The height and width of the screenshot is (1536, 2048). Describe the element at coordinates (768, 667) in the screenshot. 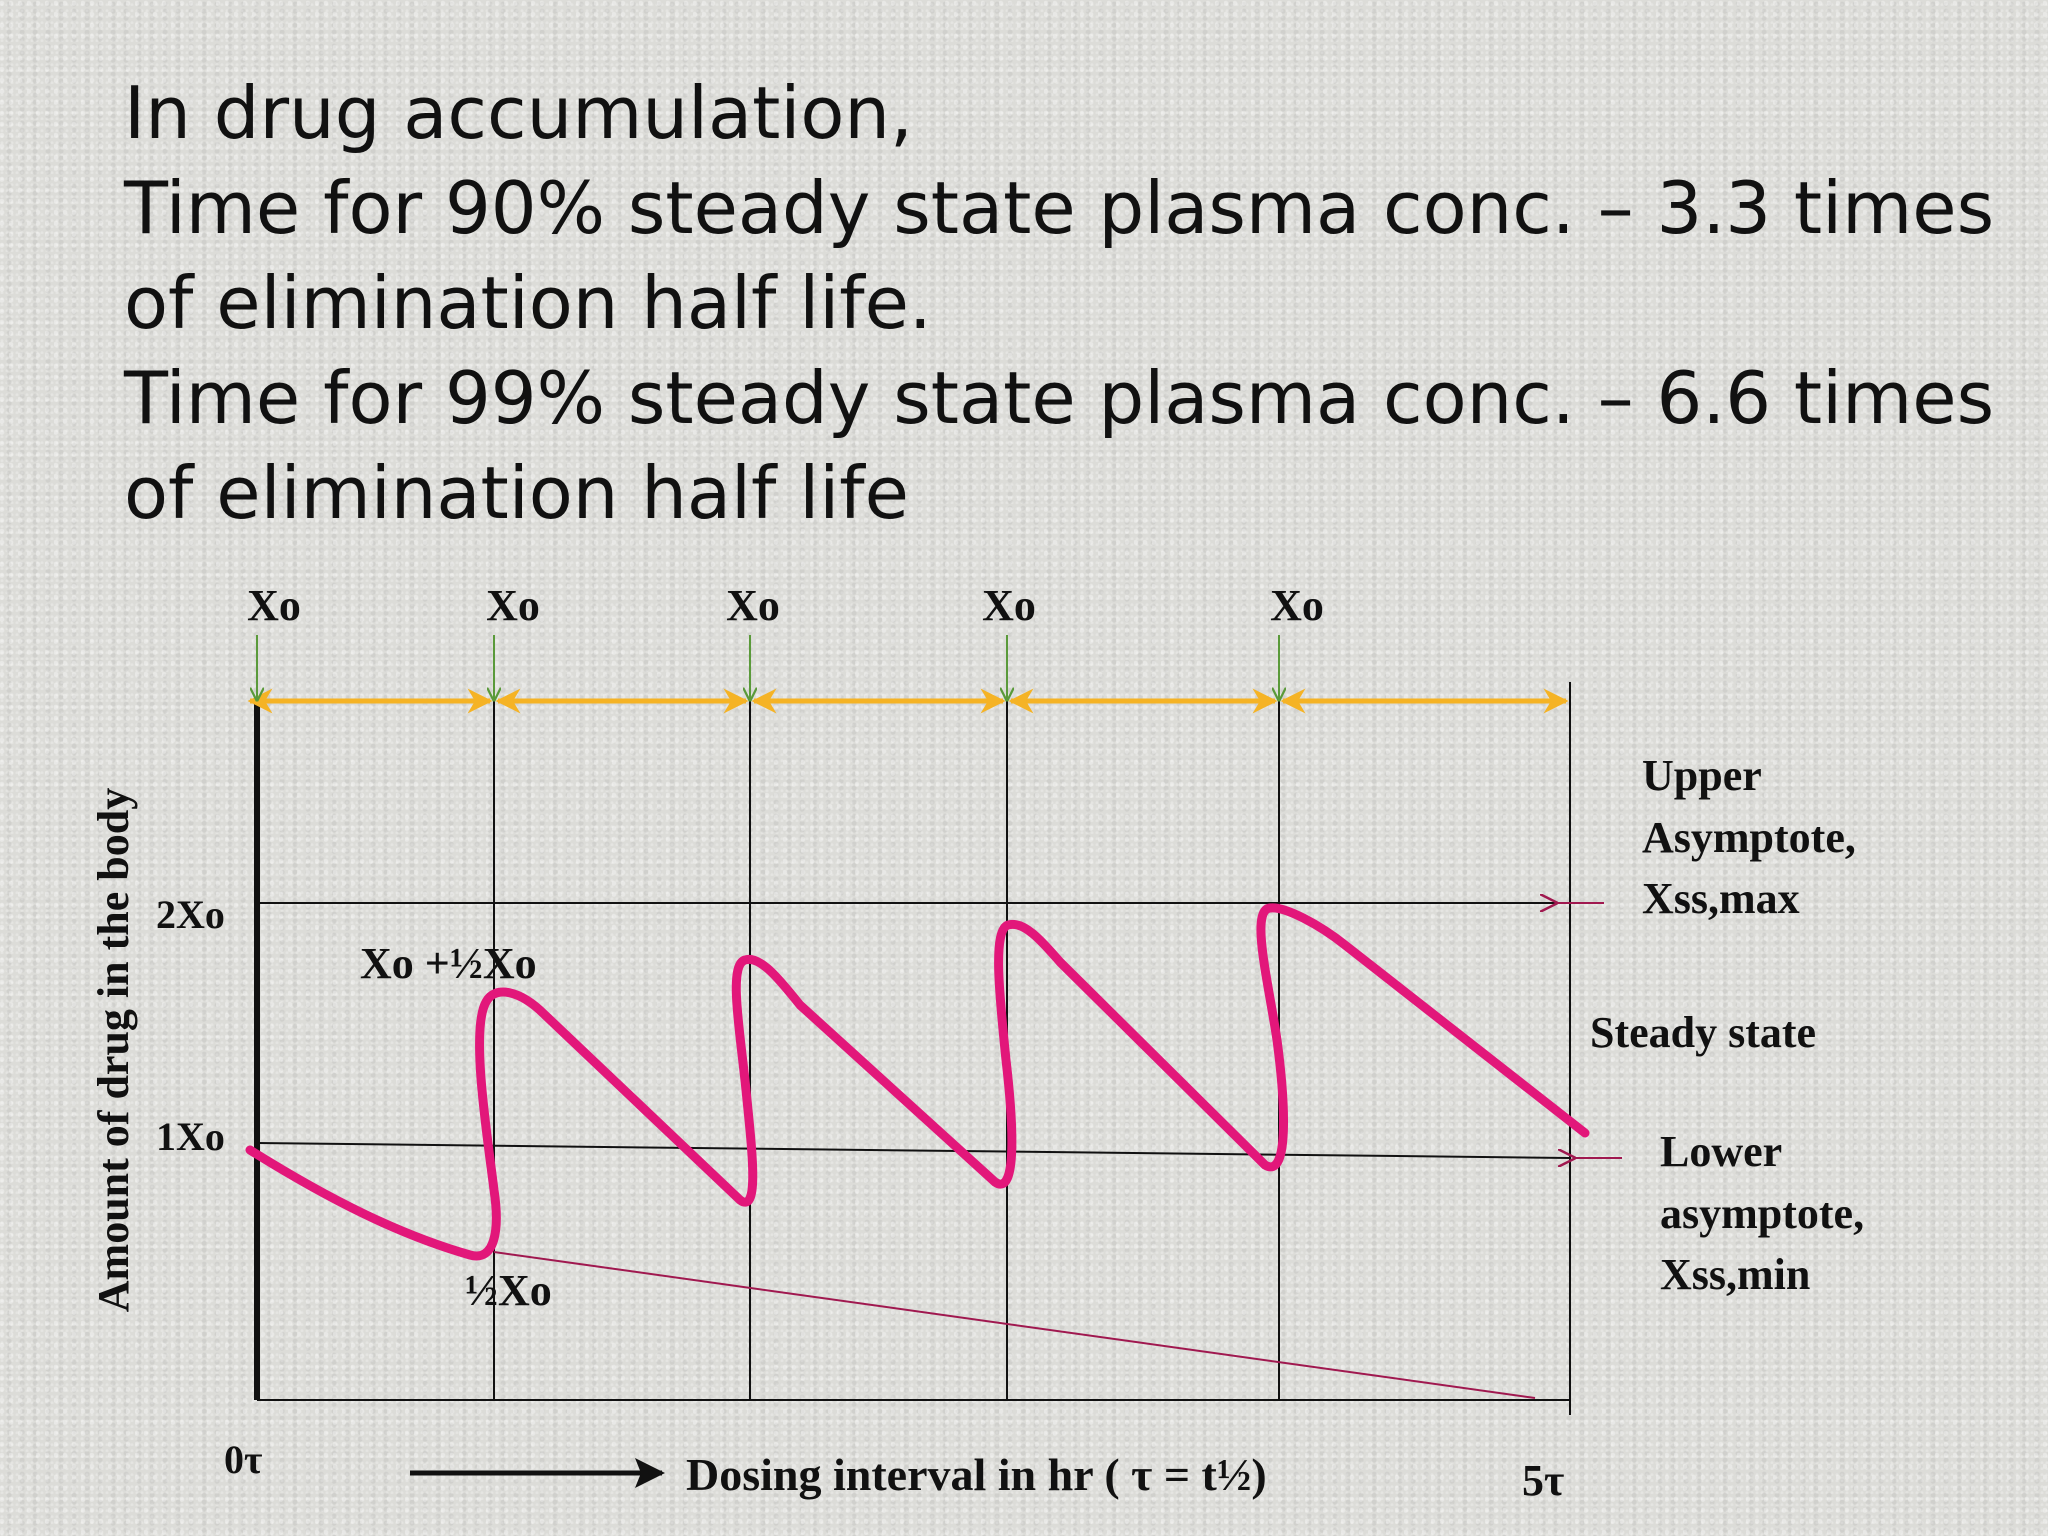

I see `dose-arrows` at that location.